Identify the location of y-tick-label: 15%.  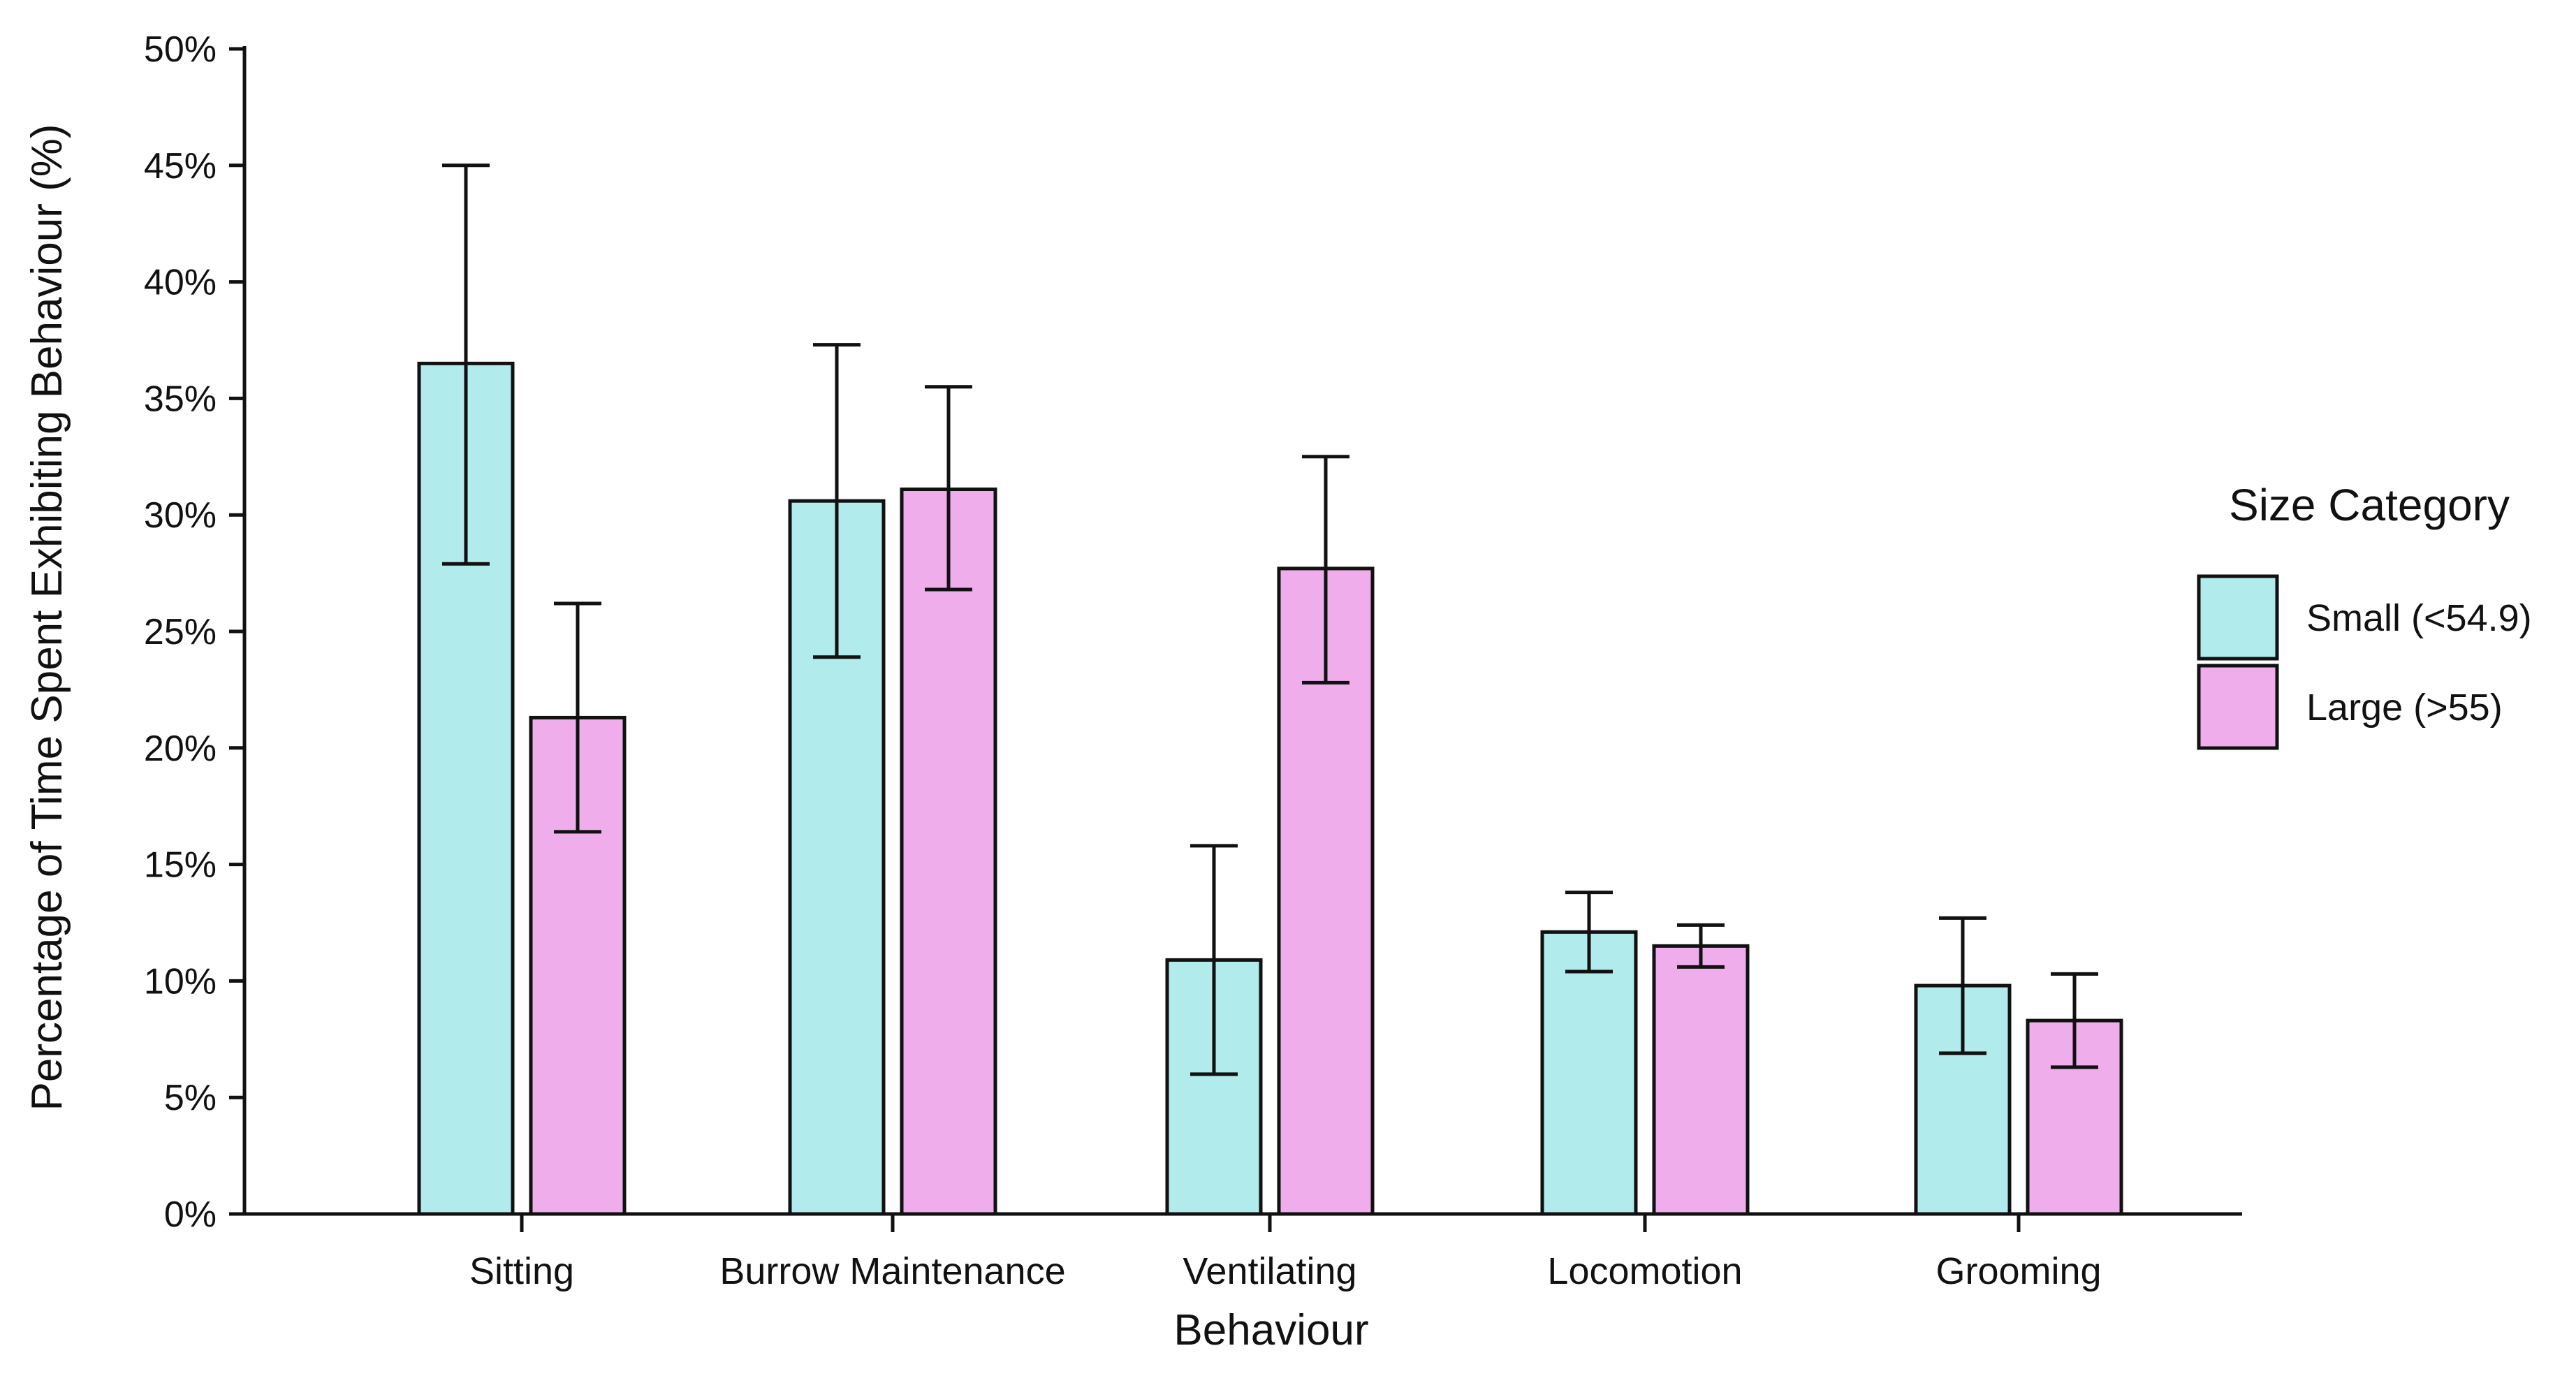
(180, 865).